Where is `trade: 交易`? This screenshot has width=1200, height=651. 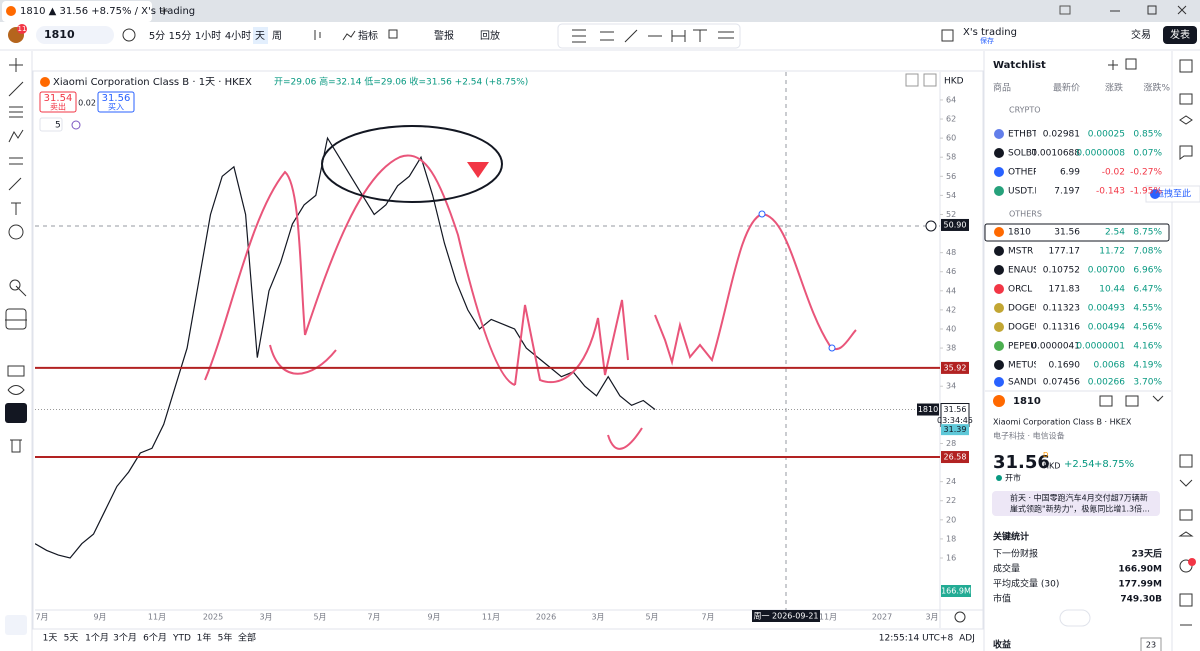
trade: 交易 is located at coordinates (1141, 34).